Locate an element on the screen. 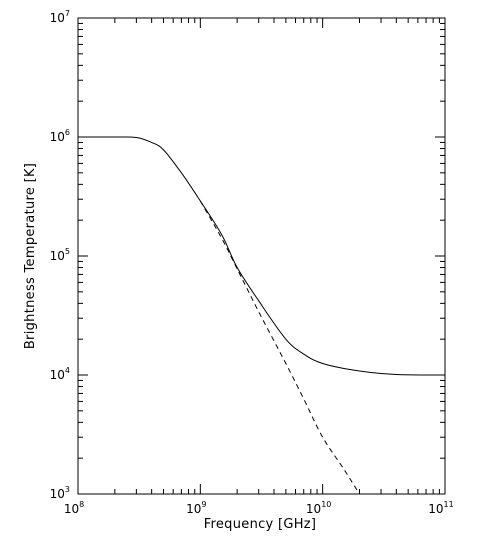 The width and height of the screenshot is (484, 547). y-tick-exponent: 6 is located at coordinates (67, 132).